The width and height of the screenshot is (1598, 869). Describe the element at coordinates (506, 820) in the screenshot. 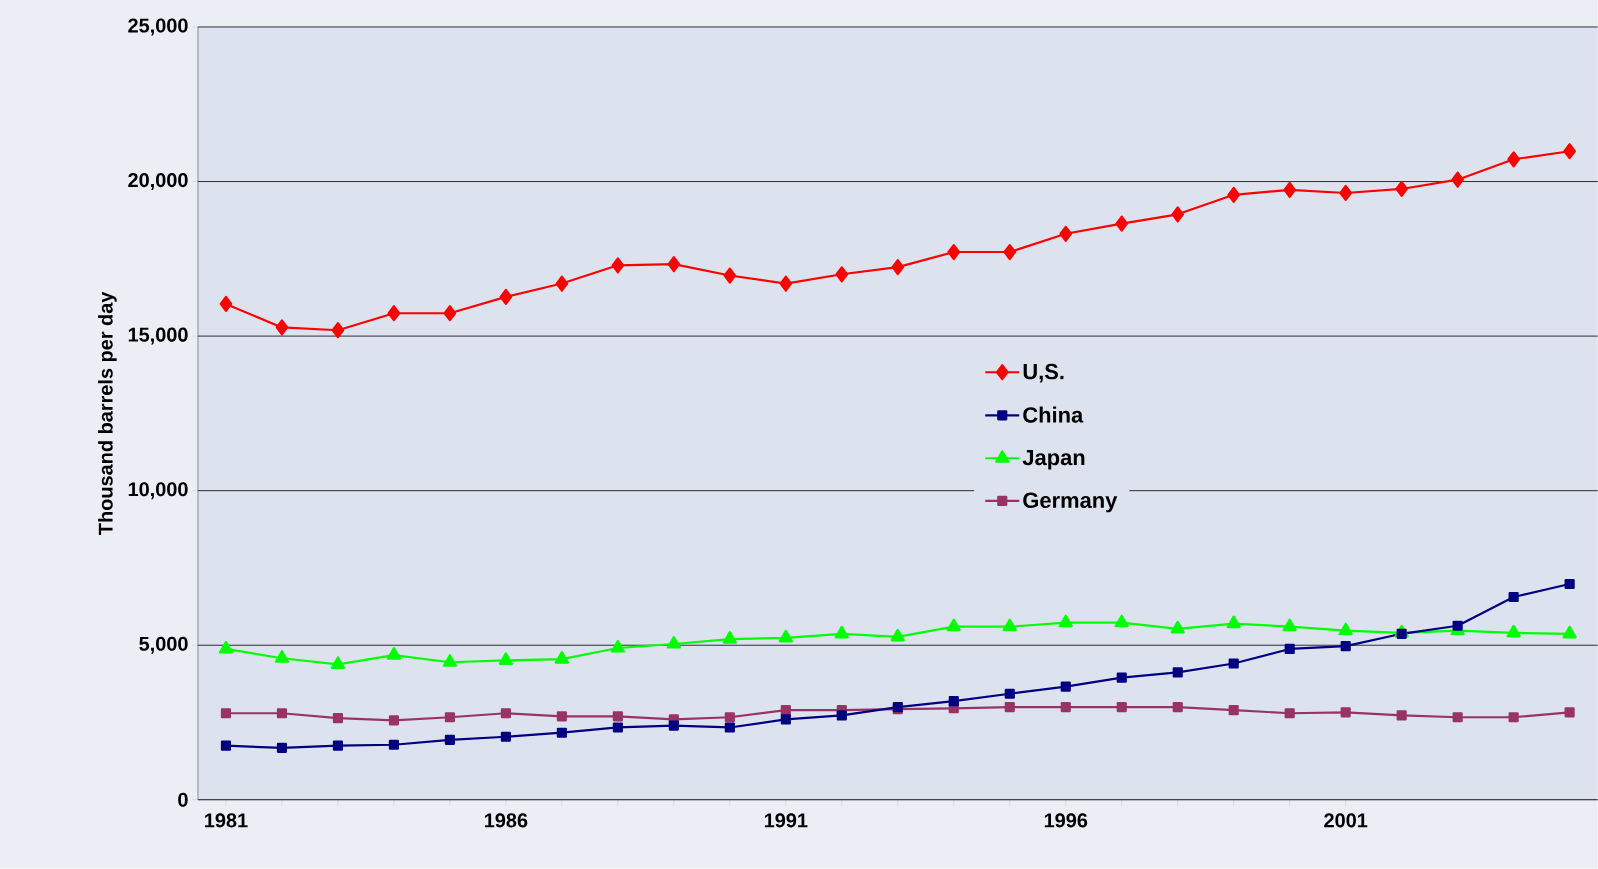

I see `x-tick-label: 1986` at that location.